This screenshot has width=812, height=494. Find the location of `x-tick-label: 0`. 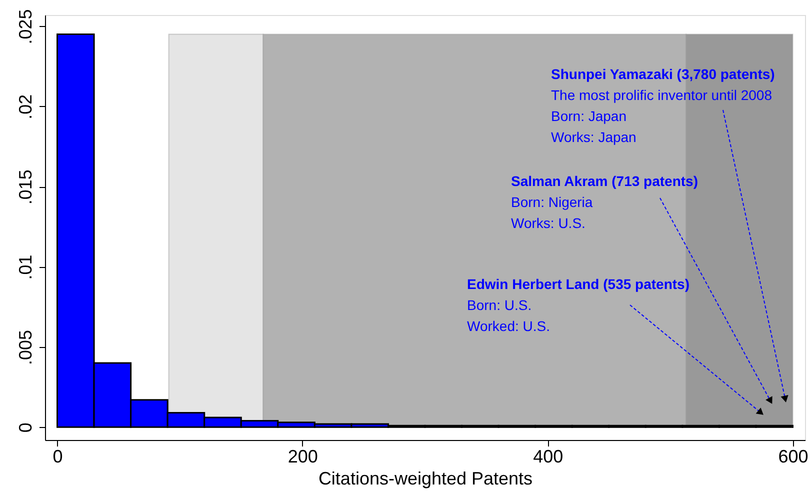

x-tick-label: 0 is located at coordinates (57, 456).